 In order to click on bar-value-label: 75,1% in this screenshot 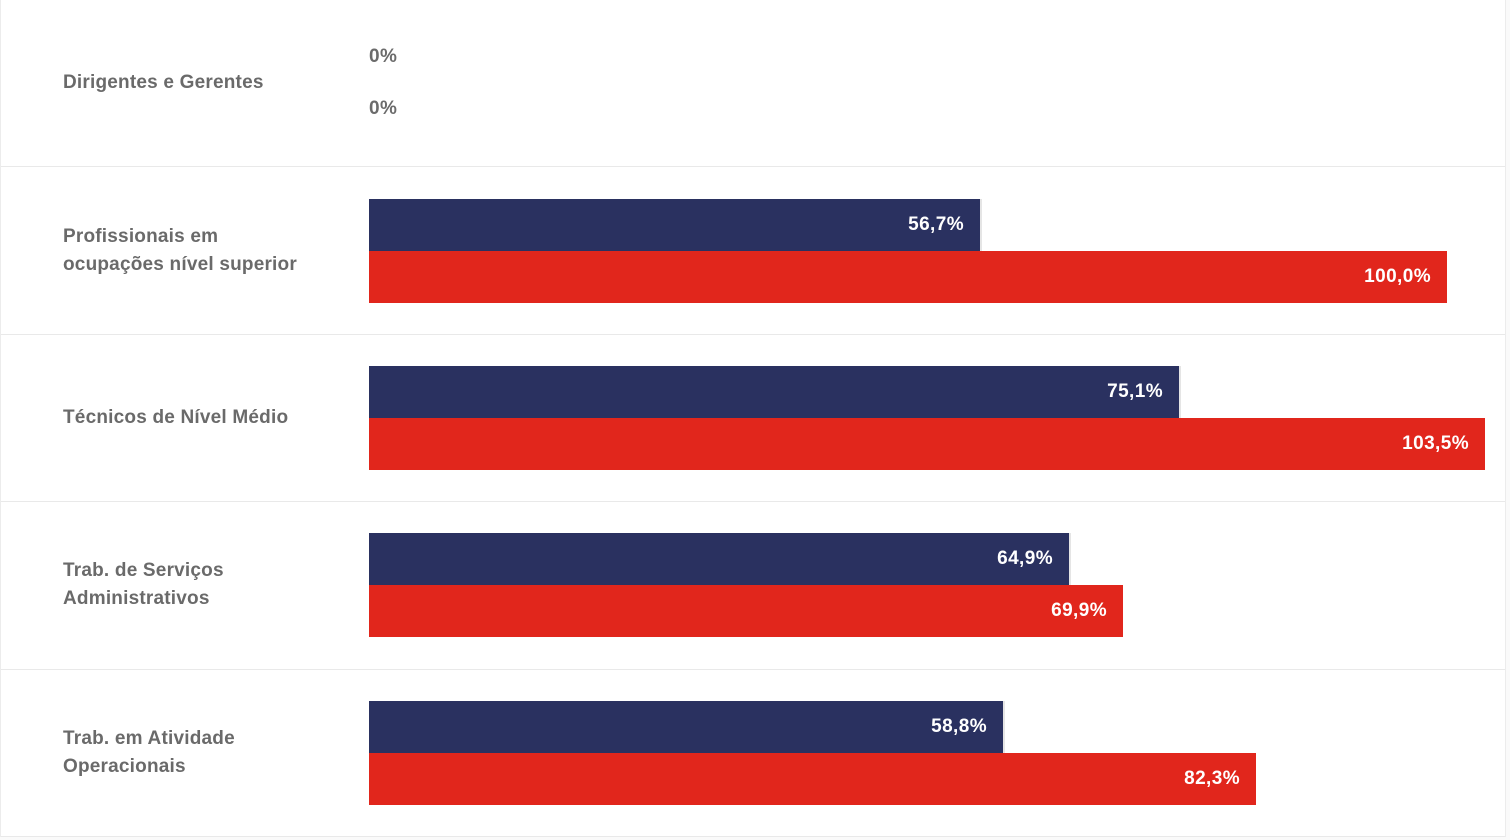, I will do `click(1135, 392)`.